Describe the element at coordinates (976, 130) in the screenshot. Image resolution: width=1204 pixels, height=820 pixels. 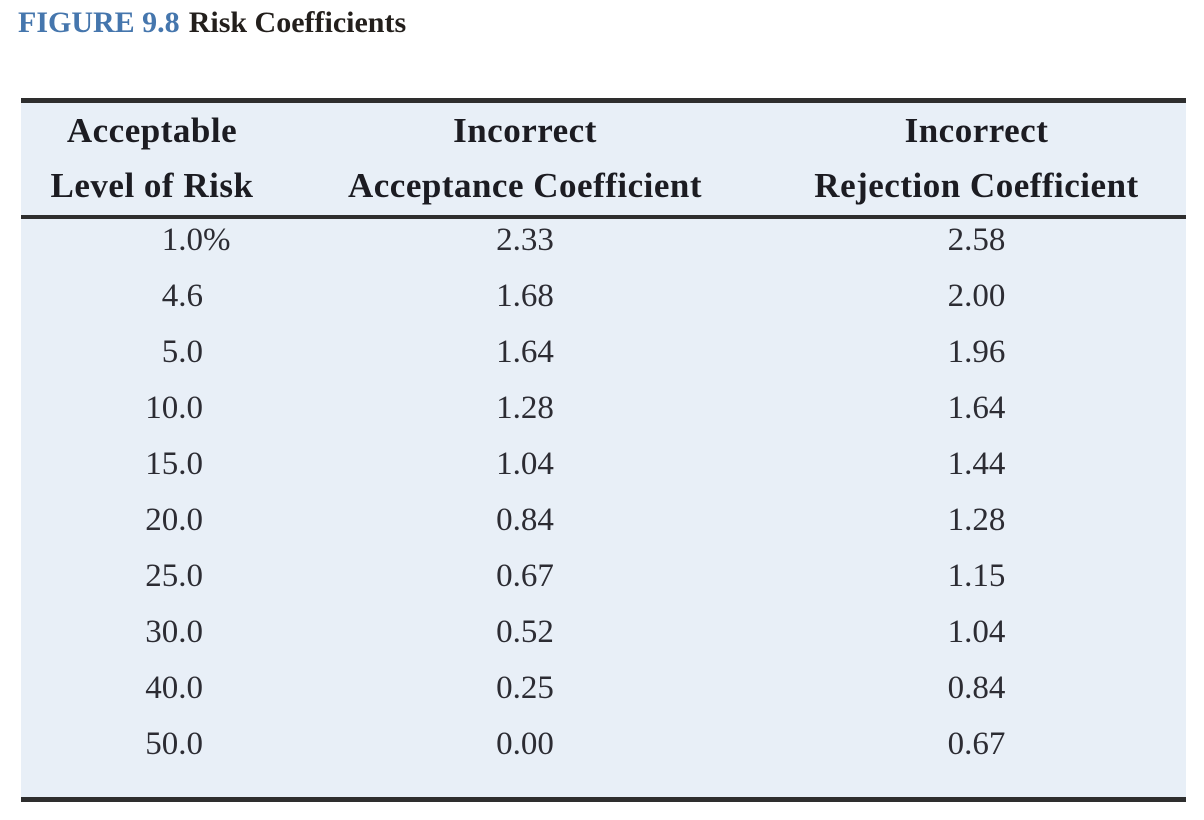
I see `column-header-rejection-line1: Incorrect` at that location.